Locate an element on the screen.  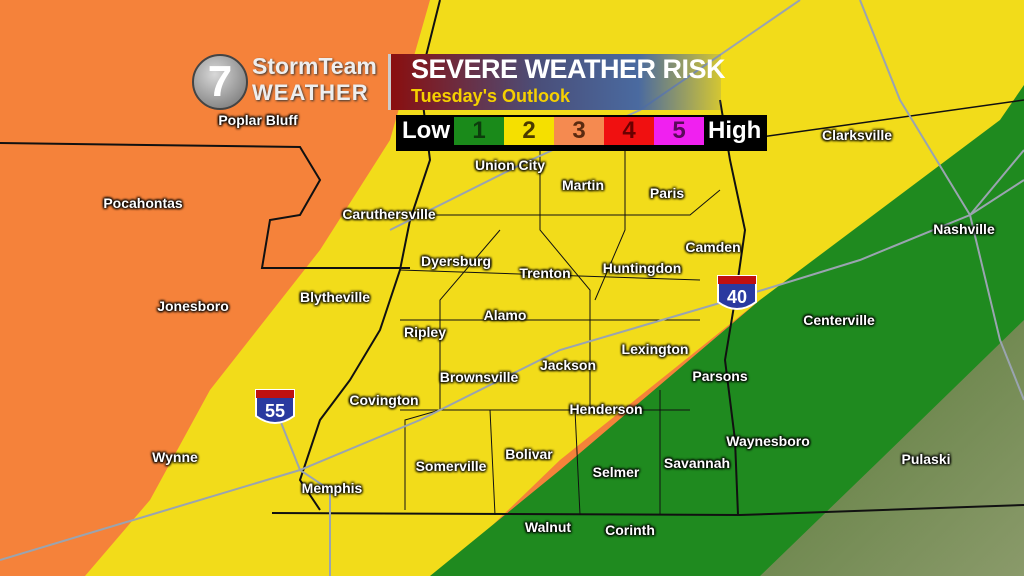
city-label: Paris is located at coordinates (667, 193).